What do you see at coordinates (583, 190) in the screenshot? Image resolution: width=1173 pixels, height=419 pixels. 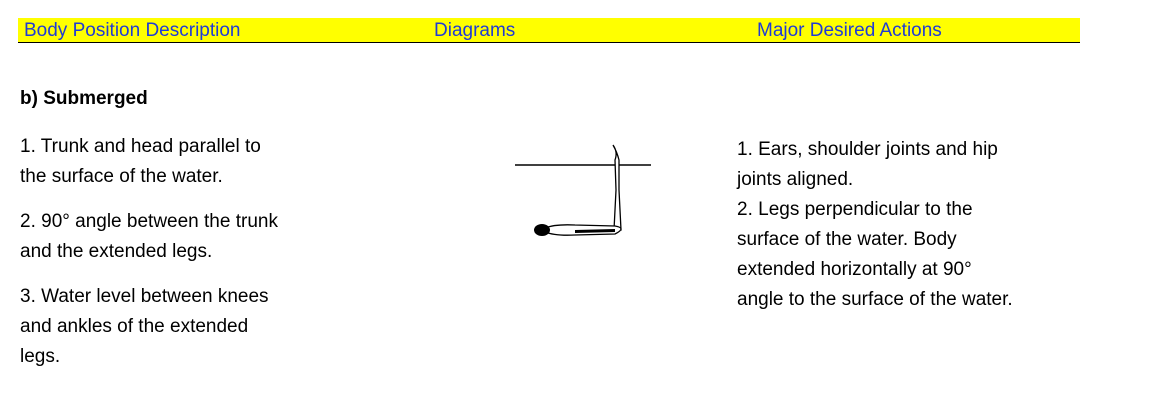 I see `diagram` at bounding box center [583, 190].